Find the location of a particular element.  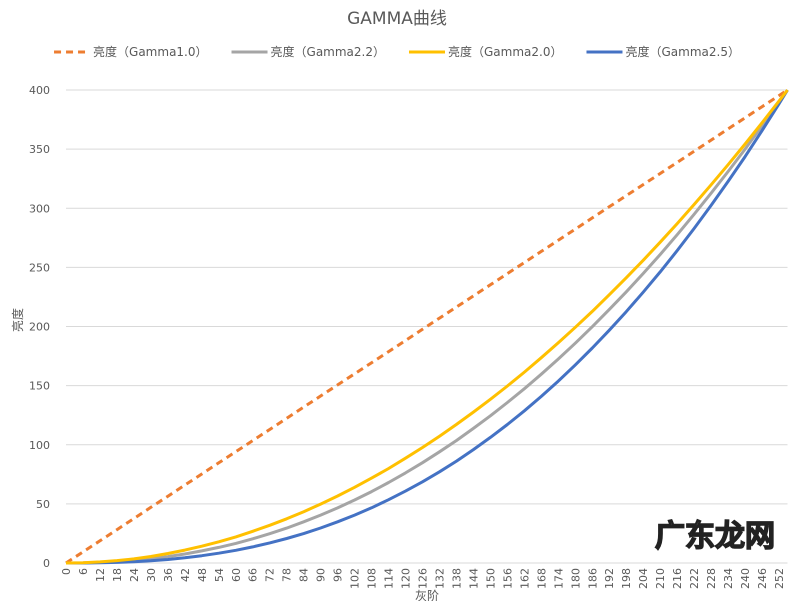

x-tick-label: 36 is located at coordinates (168, 575).